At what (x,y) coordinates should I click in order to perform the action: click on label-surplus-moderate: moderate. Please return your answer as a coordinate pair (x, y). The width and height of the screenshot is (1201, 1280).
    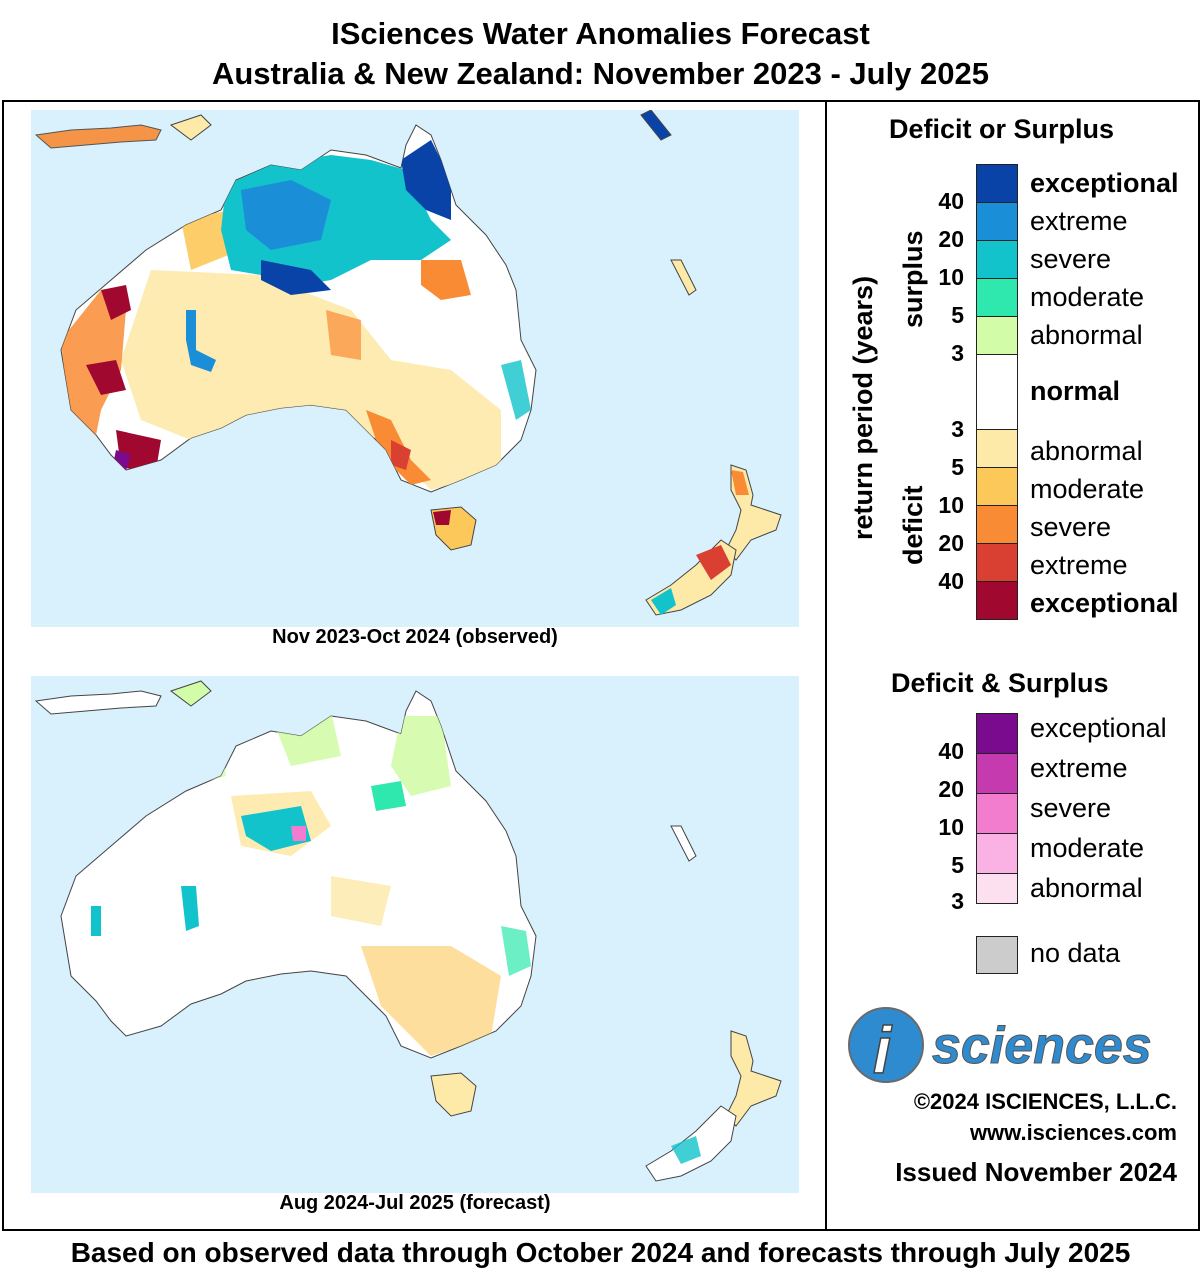
    Looking at the image, I should click on (1087, 297).